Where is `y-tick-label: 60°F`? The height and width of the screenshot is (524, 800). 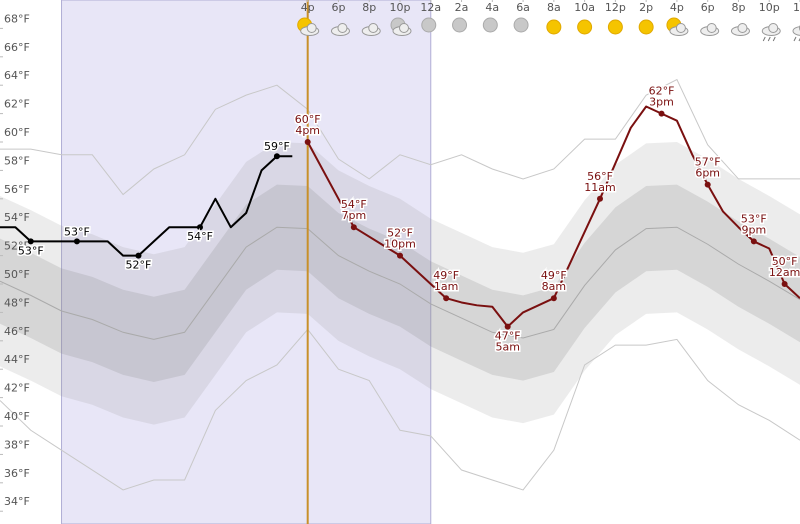 y-tick-label: 60°F is located at coordinates (17, 132).